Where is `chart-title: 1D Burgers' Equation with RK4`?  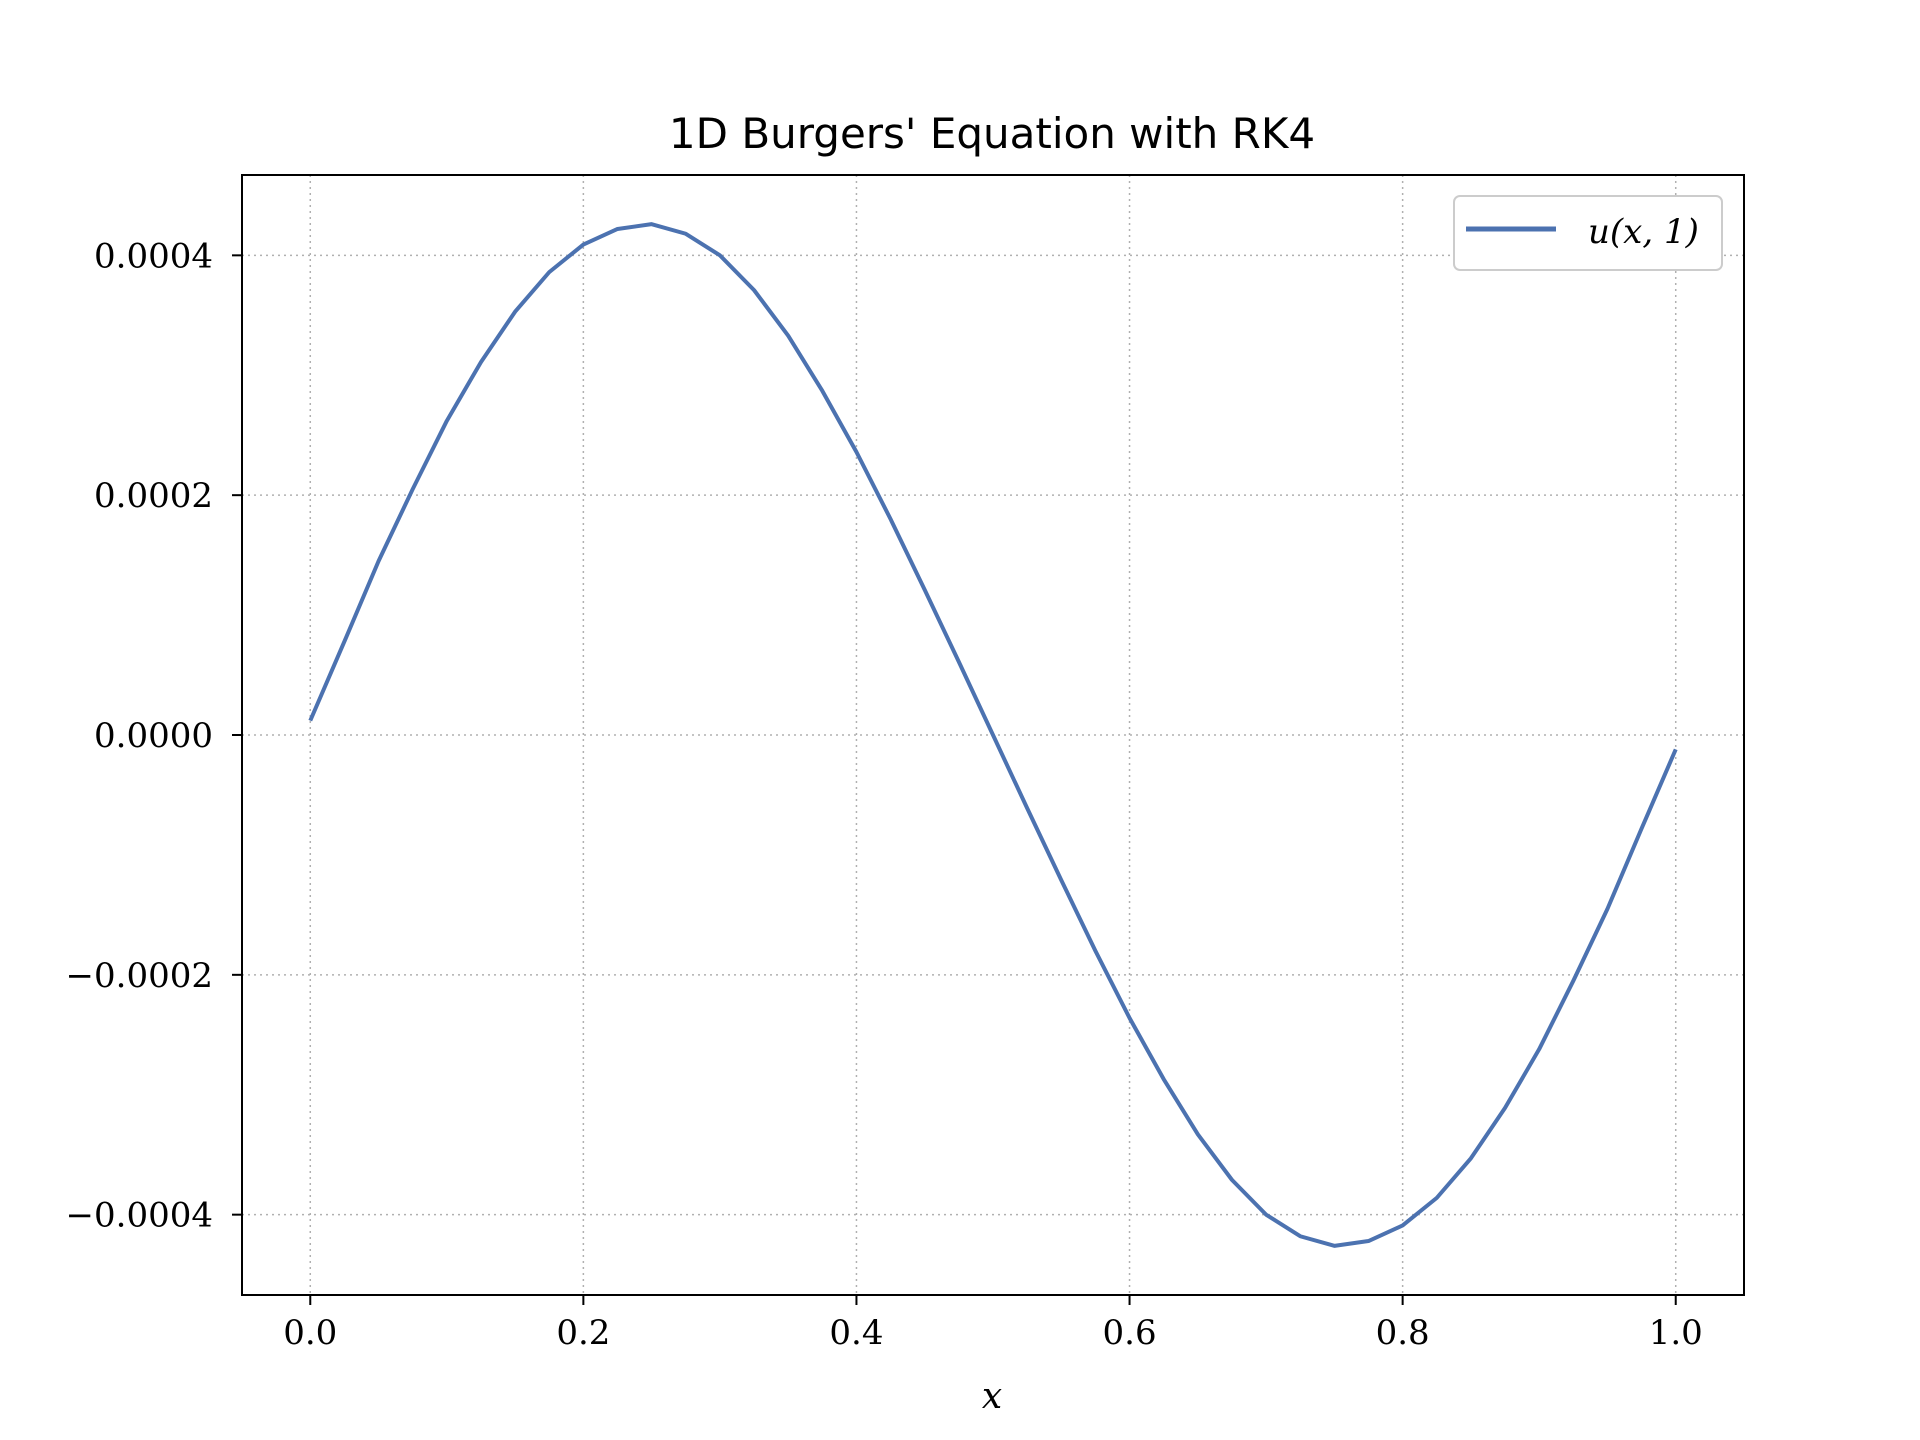 chart-title: 1D Burgers' Equation with RK4 is located at coordinates (992, 133).